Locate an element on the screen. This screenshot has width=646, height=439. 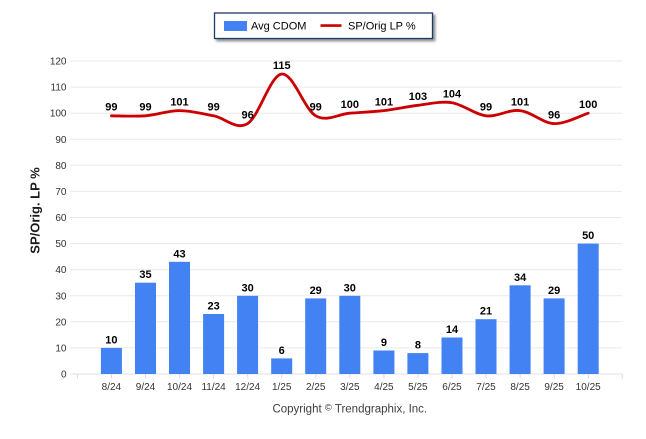
svg-text: 104 is located at coordinates (452, 95).